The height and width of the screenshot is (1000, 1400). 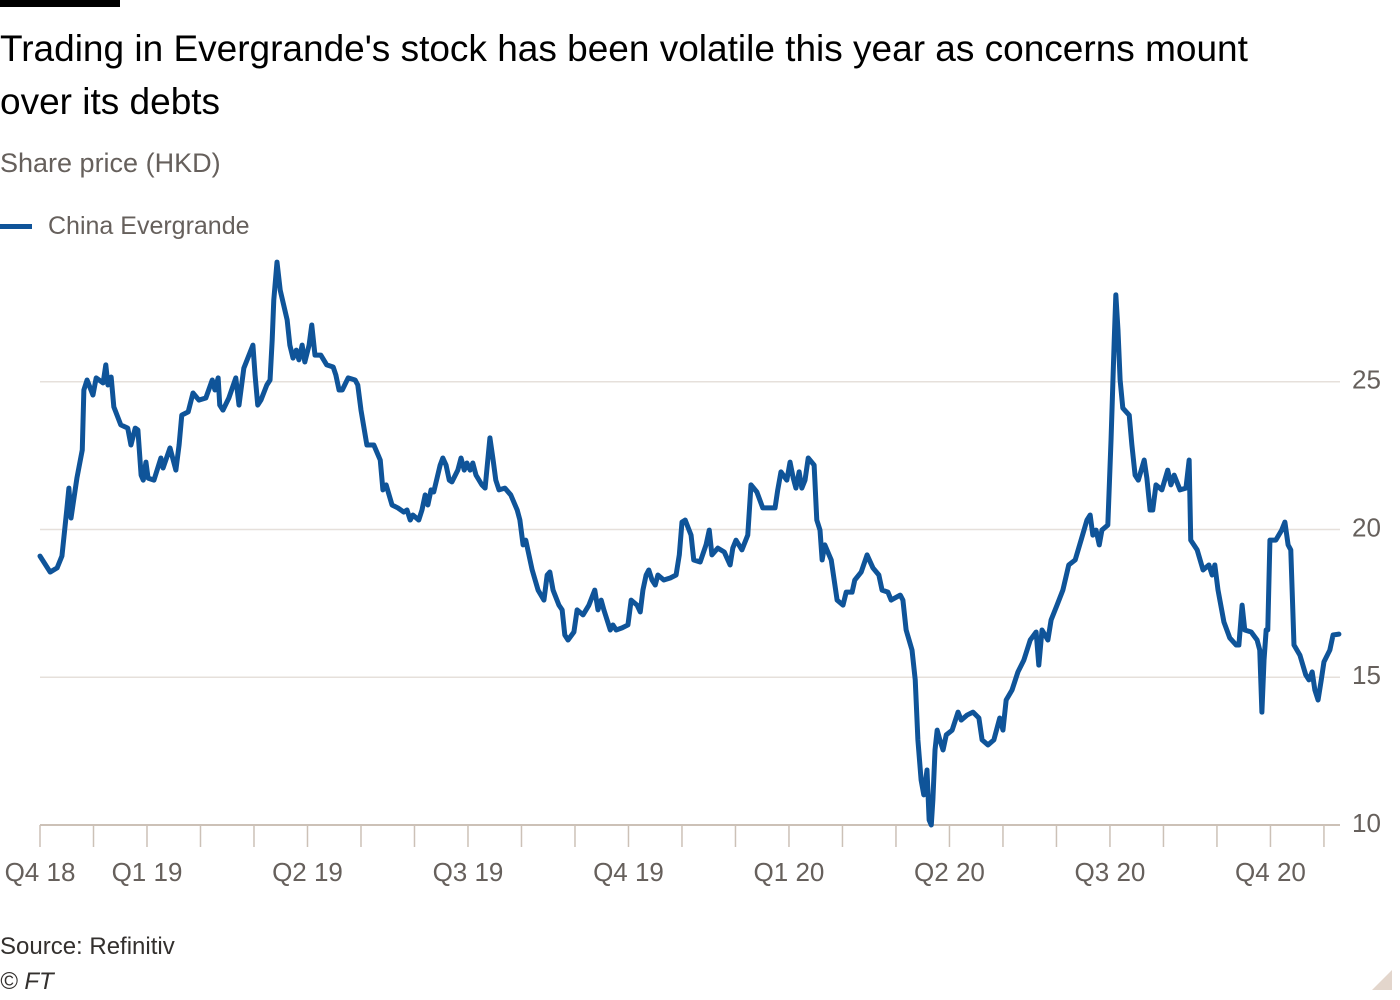 I want to click on legend-label: China Evergrande, so click(x=149, y=226).